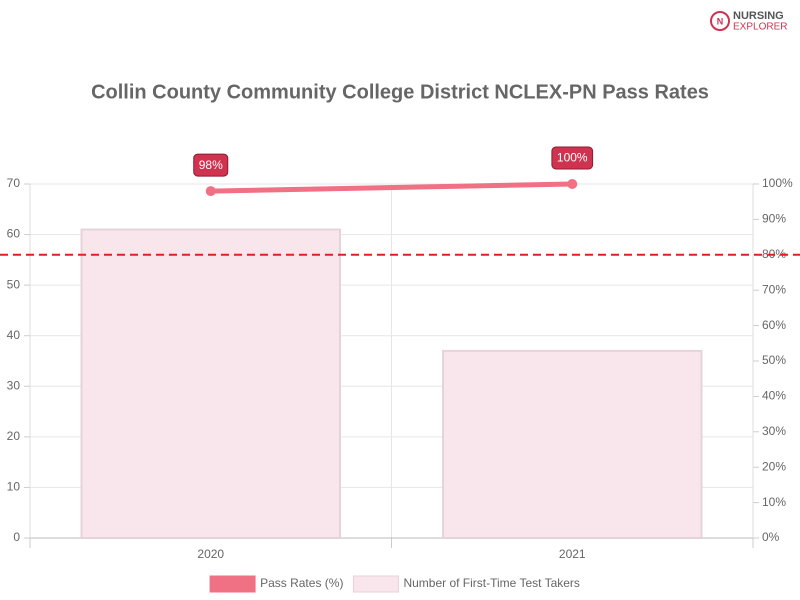  Describe the element at coordinates (774, 431) in the screenshot. I see `y2-tick-label: 30%` at that location.